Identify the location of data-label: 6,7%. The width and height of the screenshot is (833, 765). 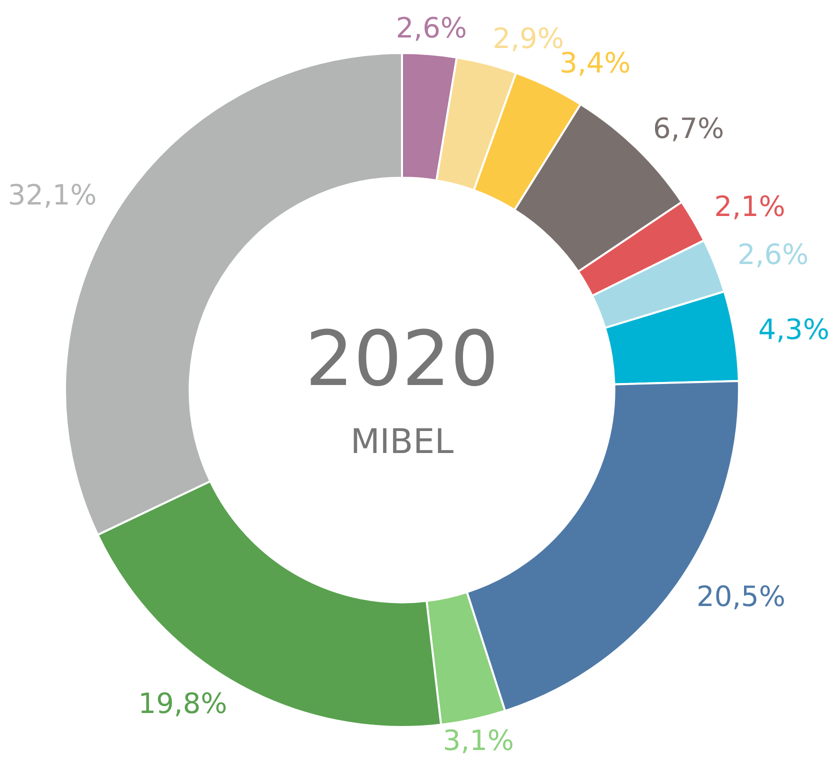
(688, 128).